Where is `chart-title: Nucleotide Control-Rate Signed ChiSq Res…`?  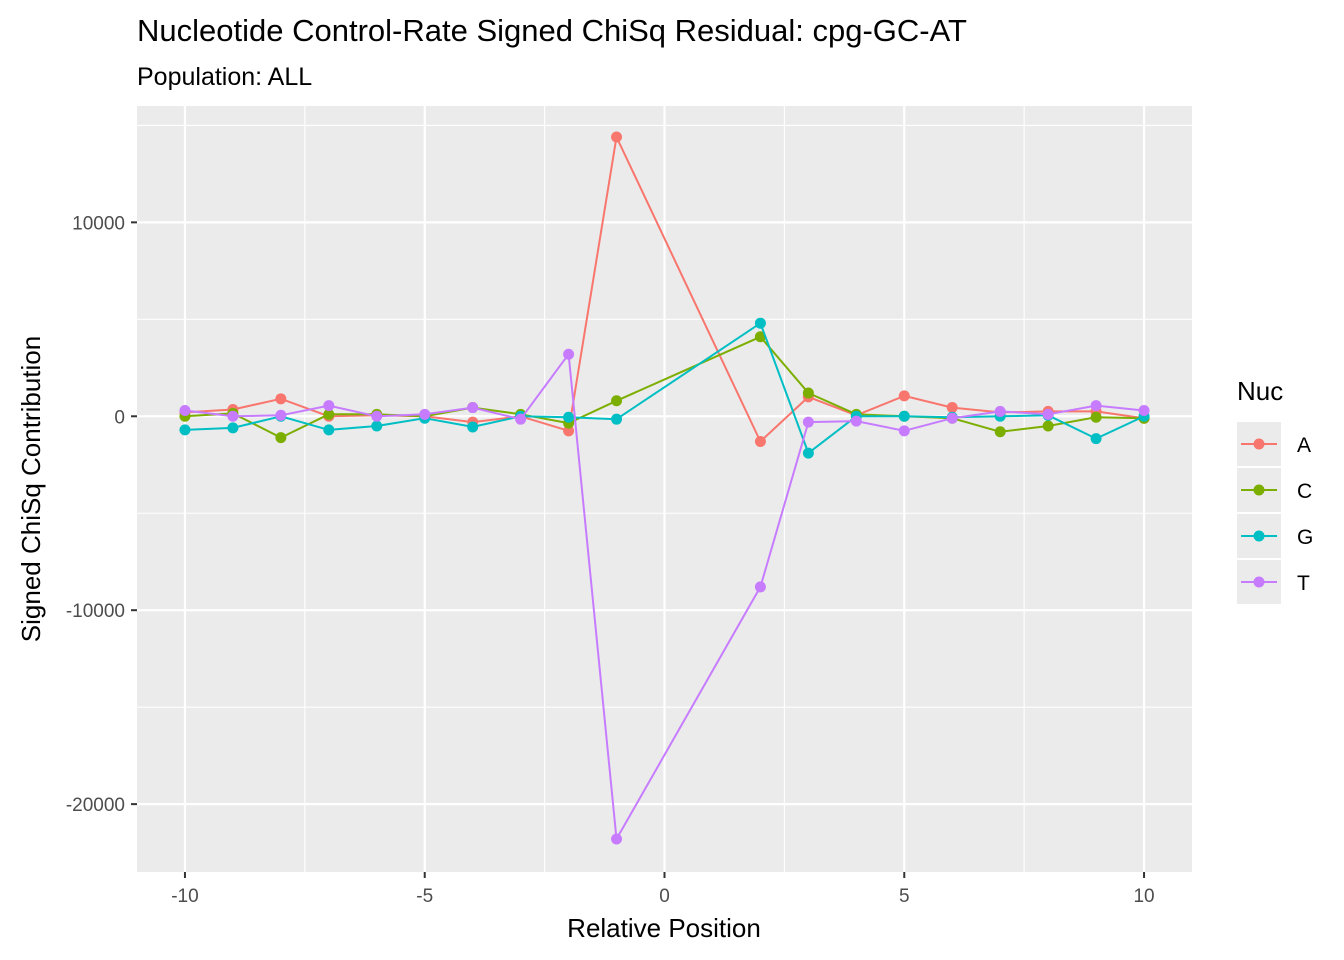 chart-title: Nucleotide Control-Rate Signed ChiSq Res… is located at coordinates (552, 30).